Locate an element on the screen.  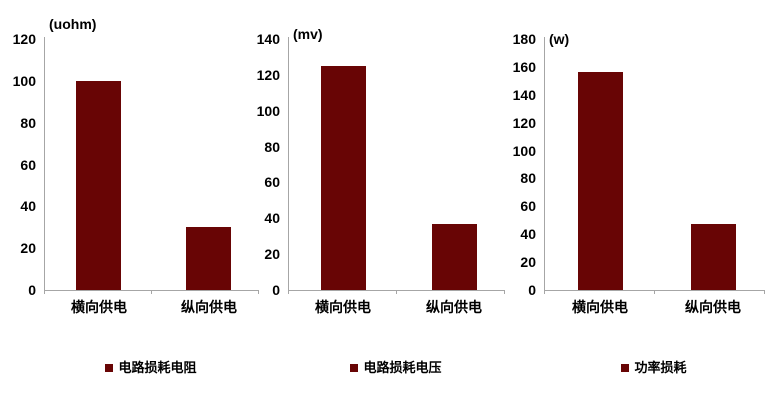
y-axis-tick-label: 180 is located at coordinates (524, 39).